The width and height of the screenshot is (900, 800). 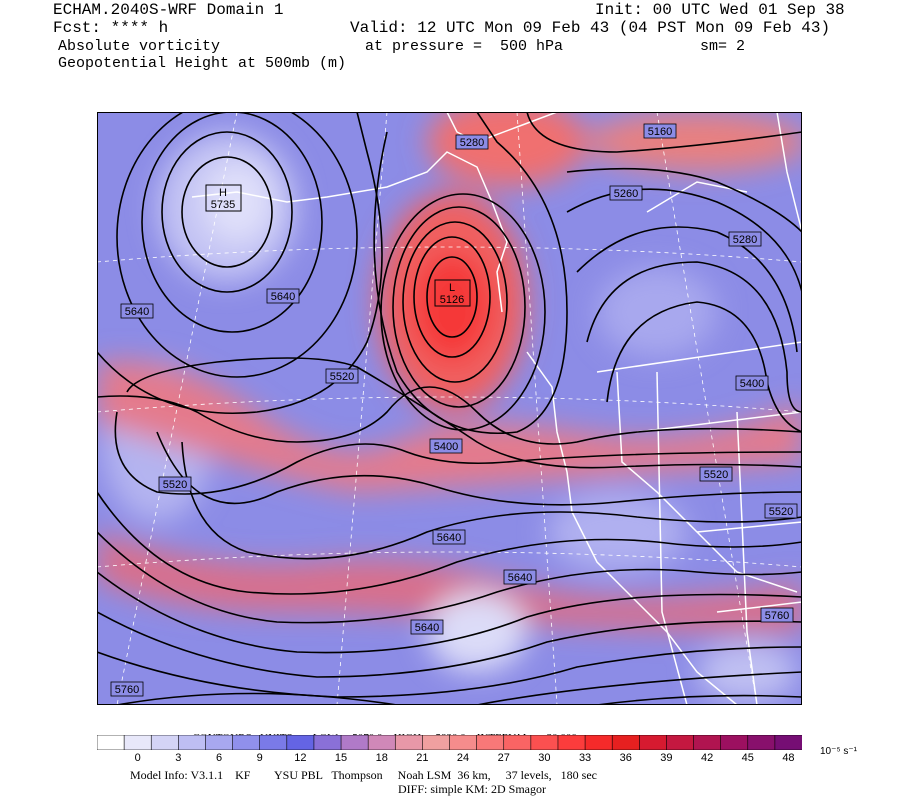 What do you see at coordinates (223, 193) in the screenshot?
I see `svg-text: H` at bounding box center [223, 193].